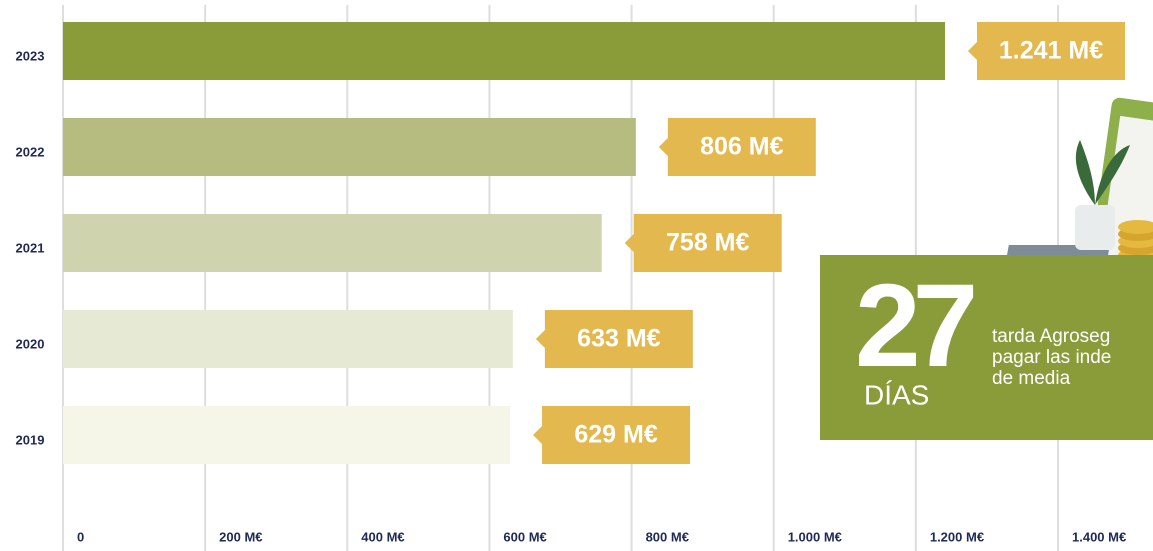  What do you see at coordinates (741, 147) in the screenshot?
I see `value-label: 806 M€` at bounding box center [741, 147].